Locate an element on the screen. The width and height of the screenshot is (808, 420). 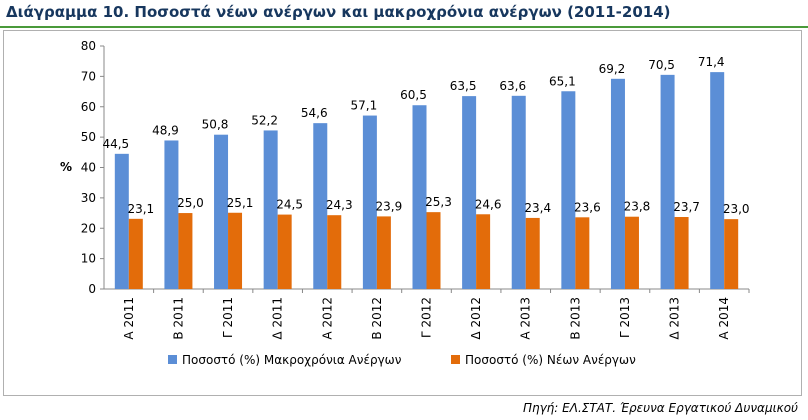
data-label: 25,3 is located at coordinates (438, 202).